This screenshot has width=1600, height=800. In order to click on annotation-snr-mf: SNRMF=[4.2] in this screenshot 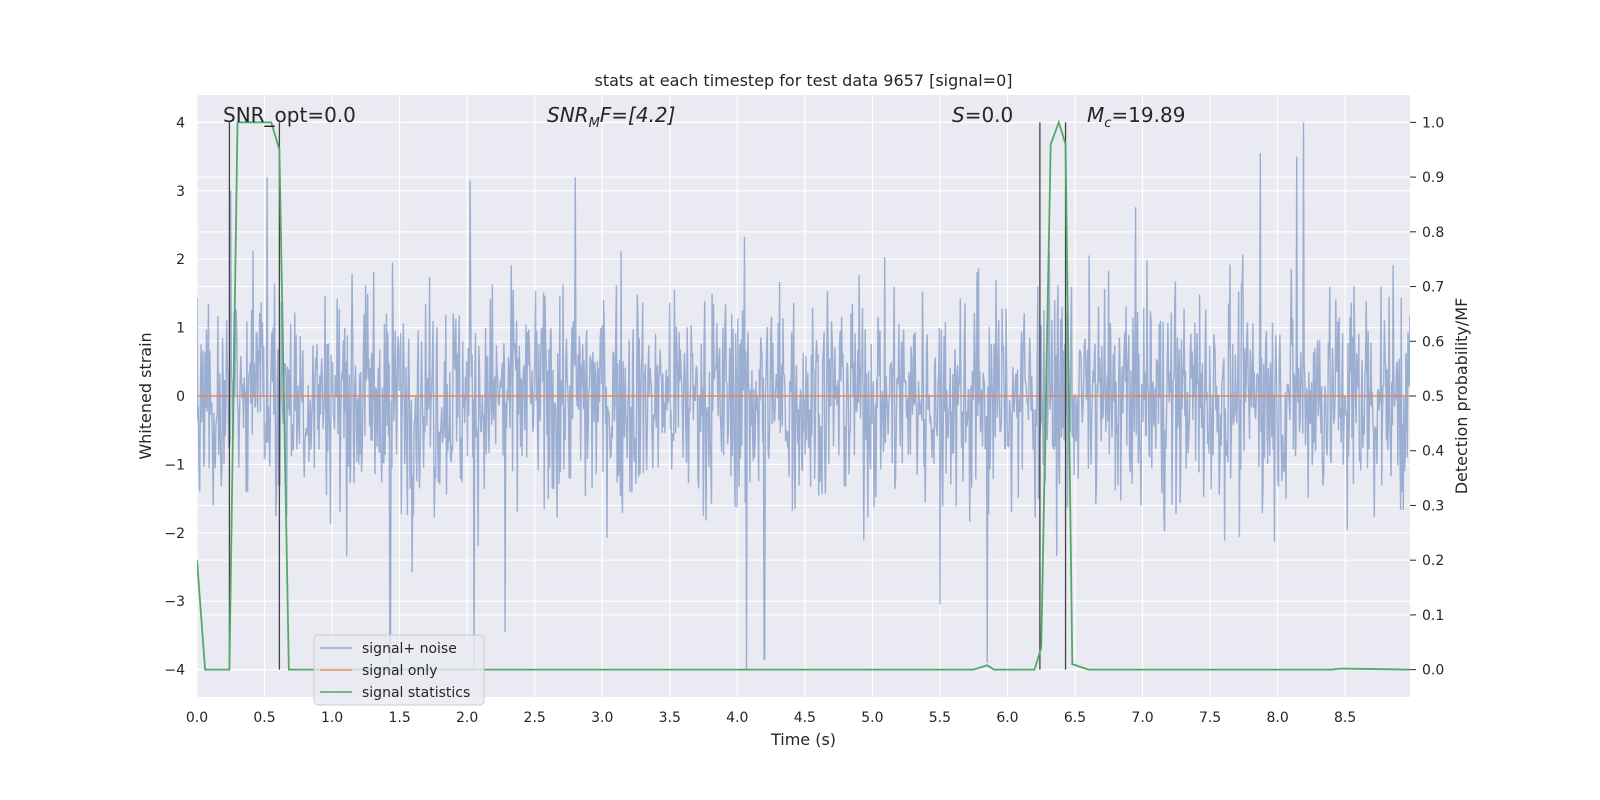, I will do `click(611, 117)`.